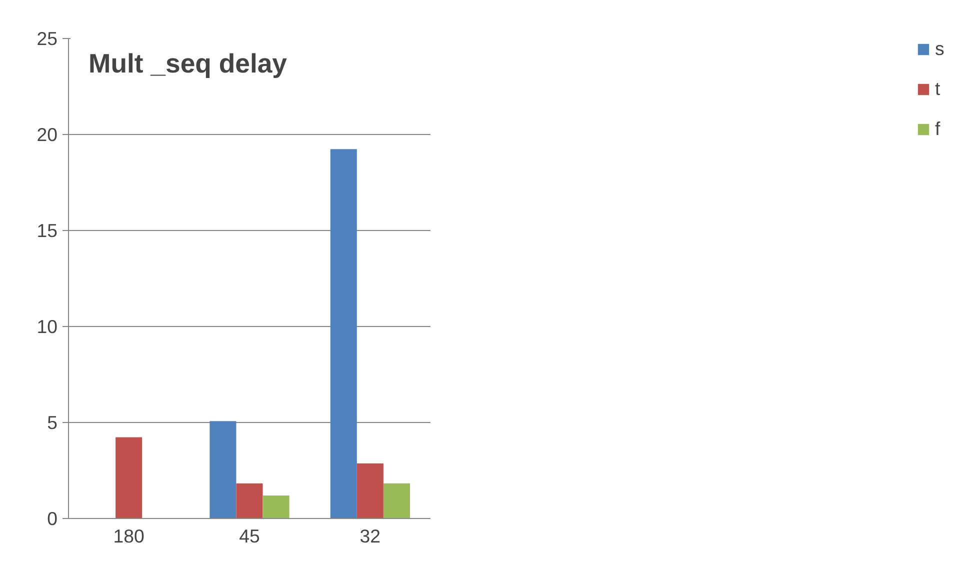  Describe the element at coordinates (47, 230) in the screenshot. I see `y-tick-label: 15` at that location.